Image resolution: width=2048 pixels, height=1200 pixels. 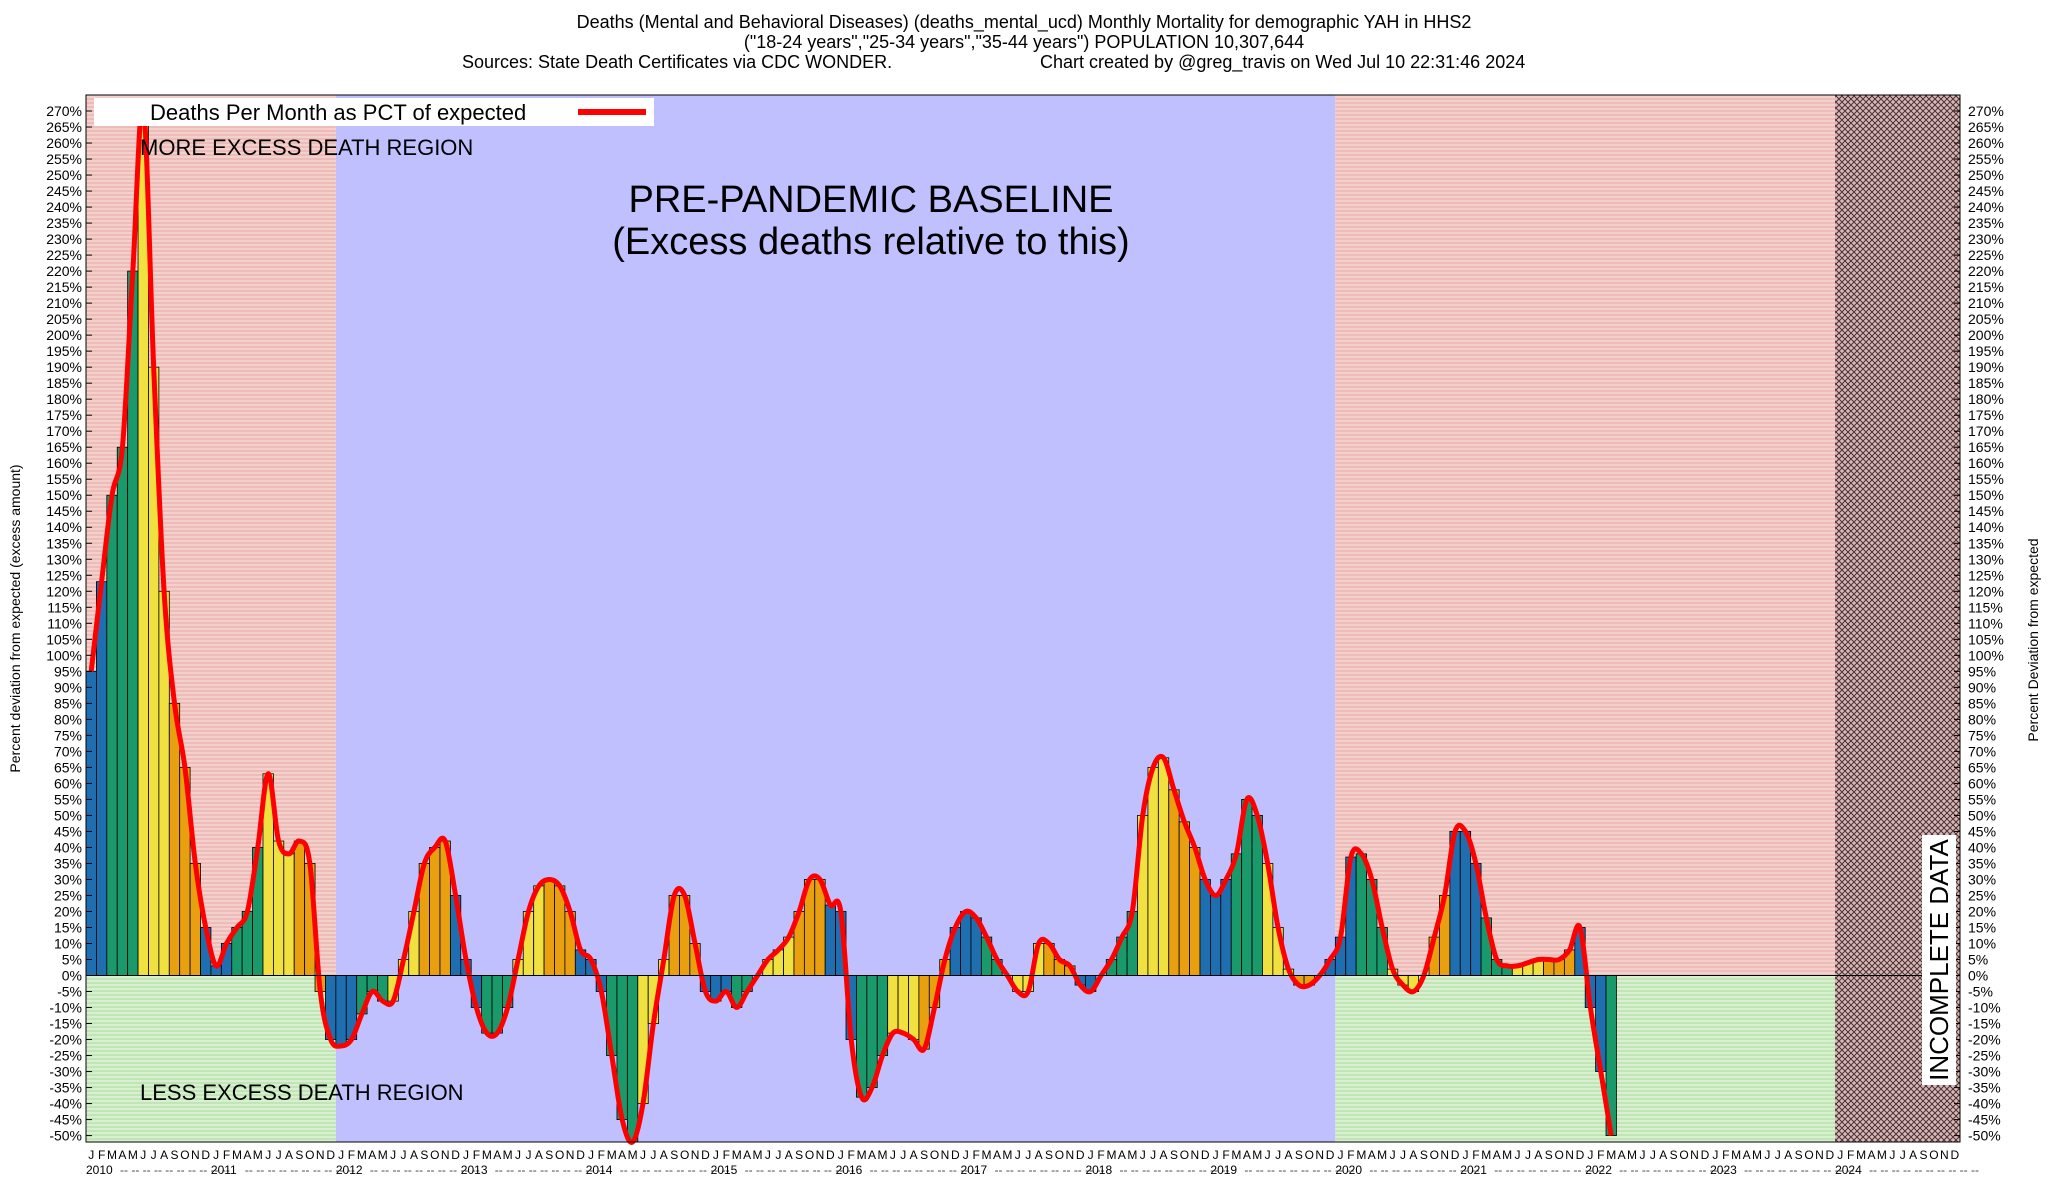 I want to click on y-tick-label-right: 190%, so click(x=1986, y=367).